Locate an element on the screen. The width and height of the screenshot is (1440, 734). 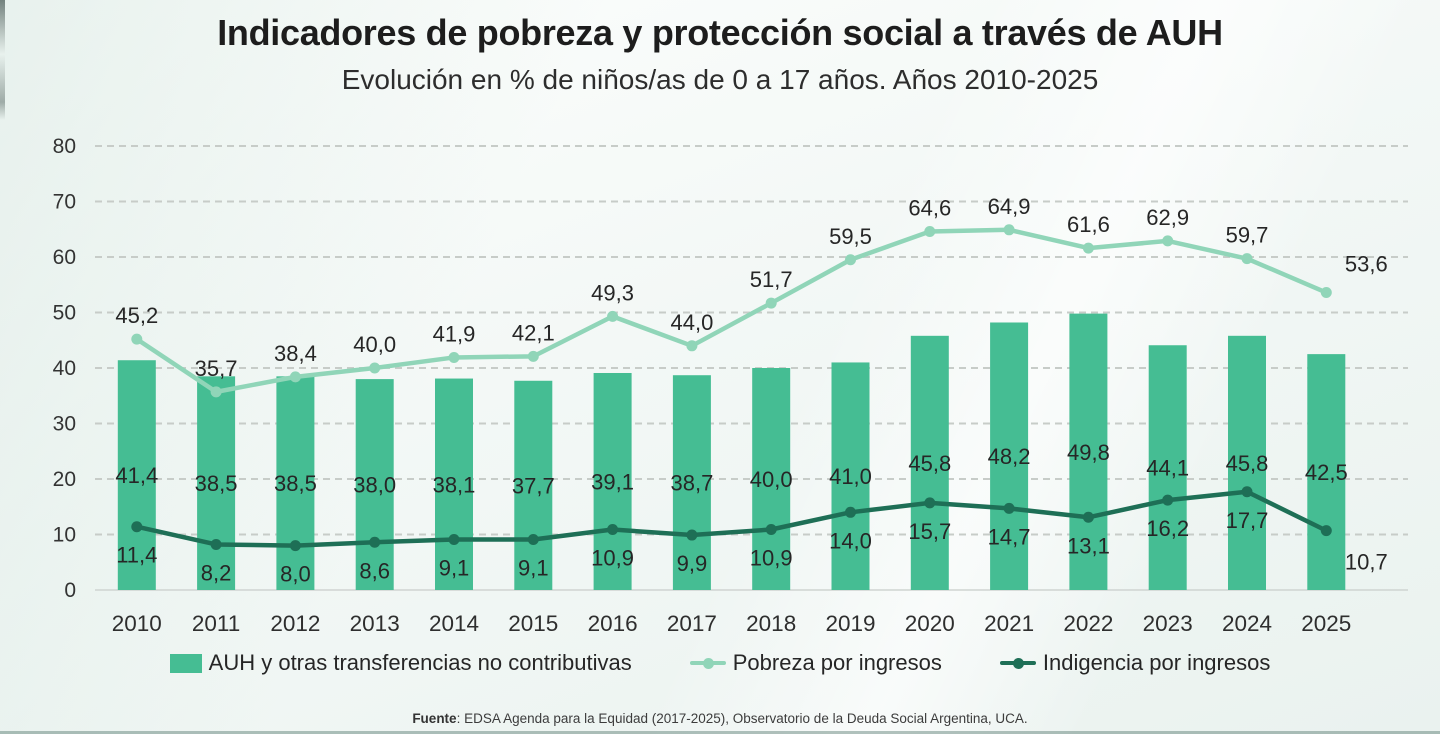
pobreza-marker-icon is located at coordinates (708, 663).